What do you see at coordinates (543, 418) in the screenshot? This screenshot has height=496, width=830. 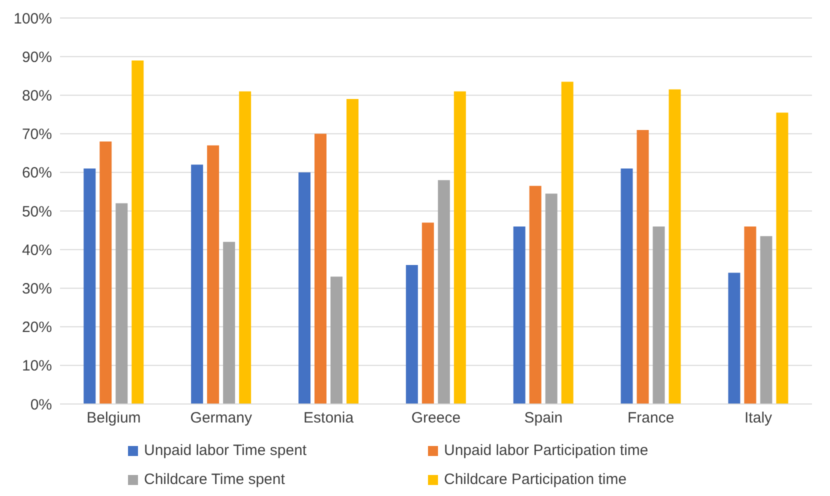 I see `x-tick-label: Spain` at bounding box center [543, 418].